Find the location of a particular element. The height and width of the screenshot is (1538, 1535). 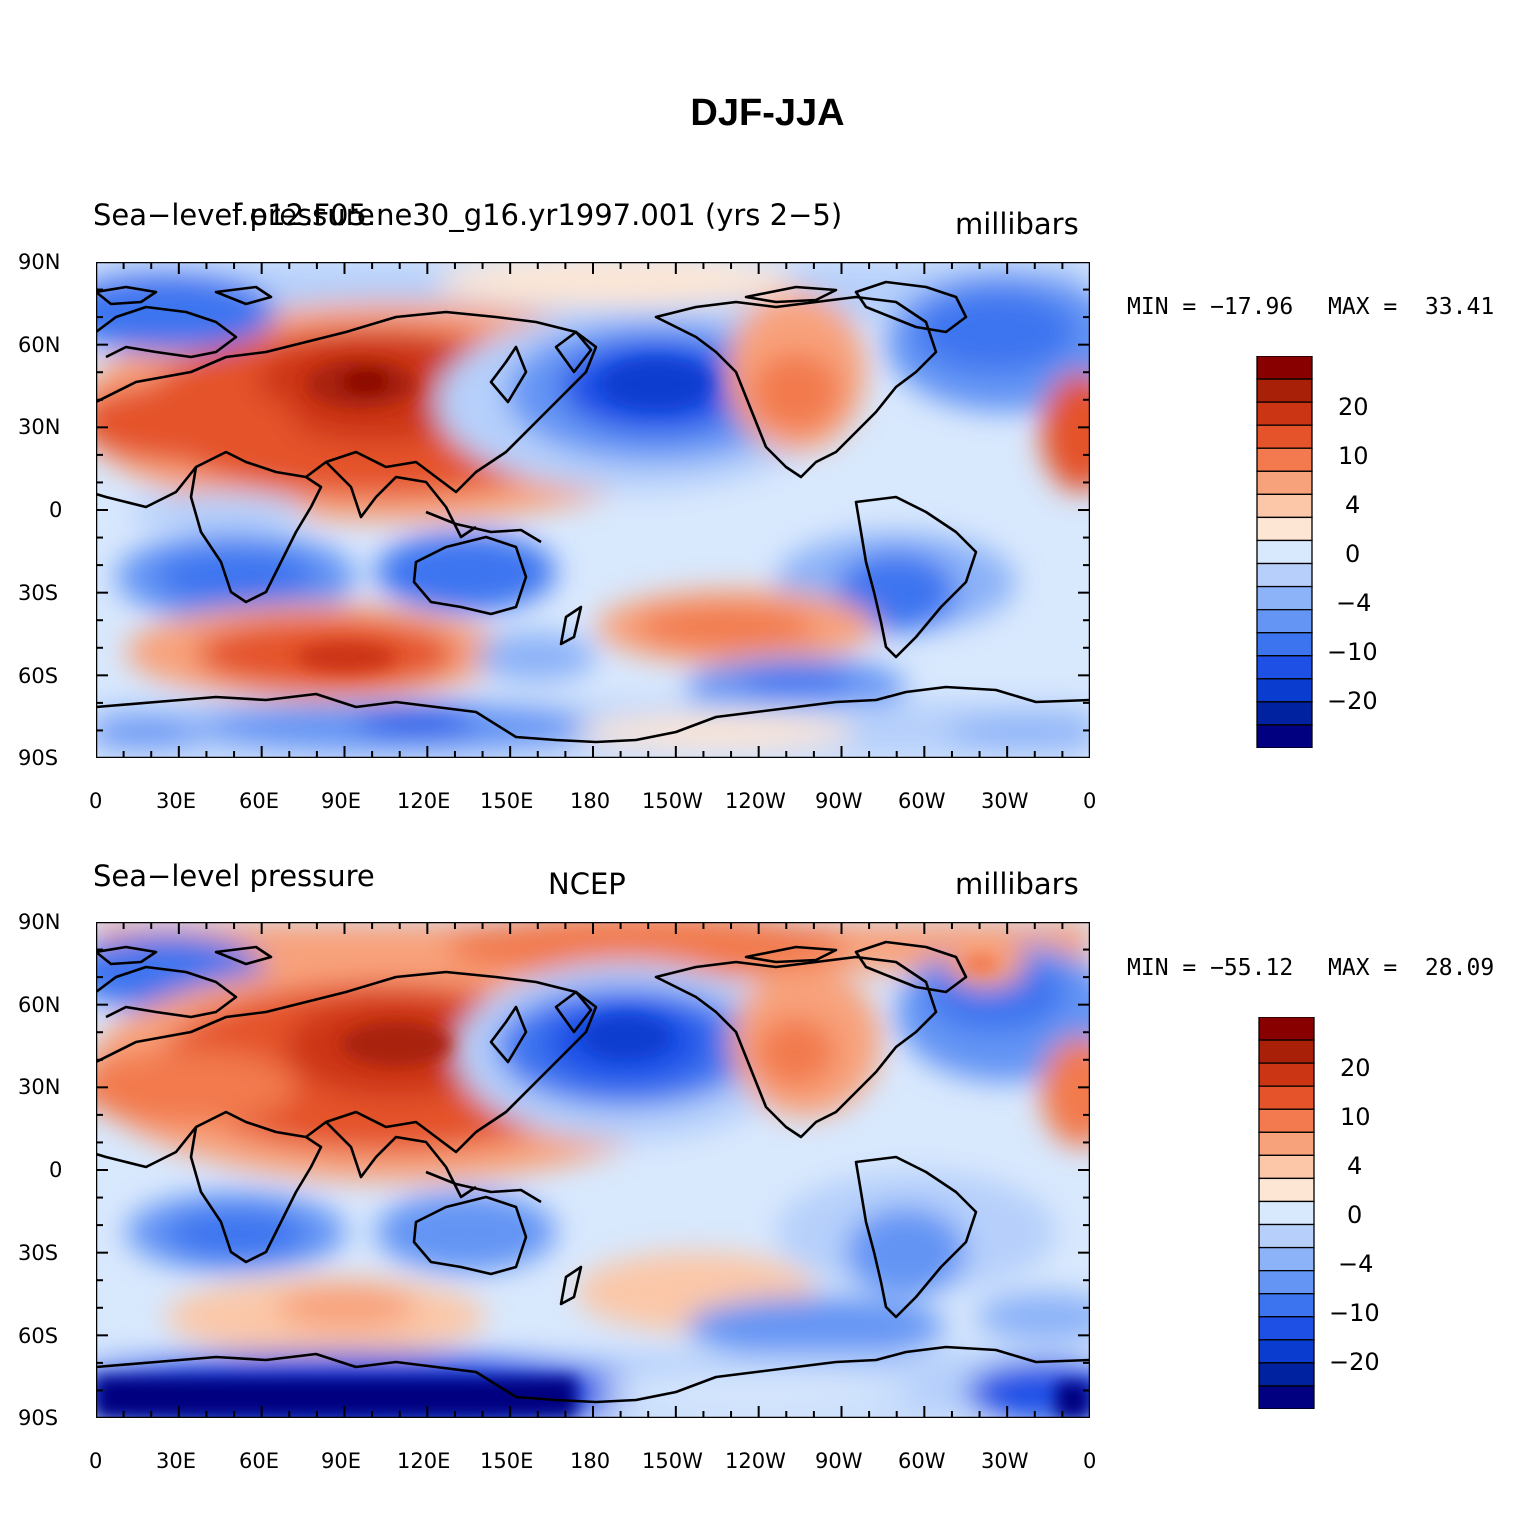

panel2-cb-label-10: 10 is located at coordinates (1355, 1117).